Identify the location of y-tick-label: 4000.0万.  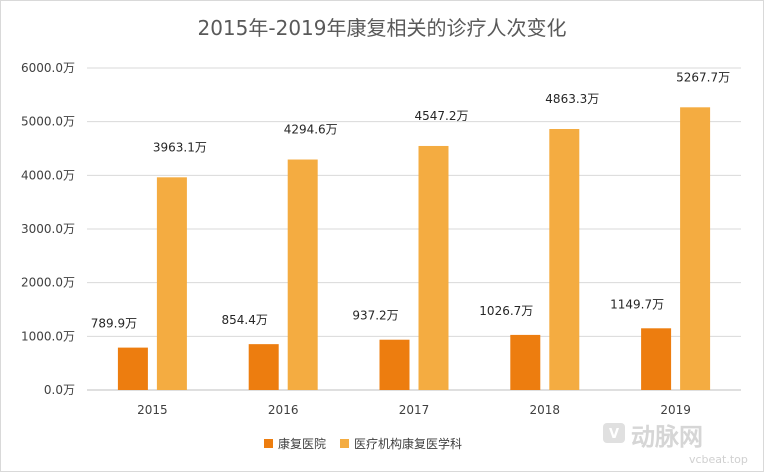
(48, 175).